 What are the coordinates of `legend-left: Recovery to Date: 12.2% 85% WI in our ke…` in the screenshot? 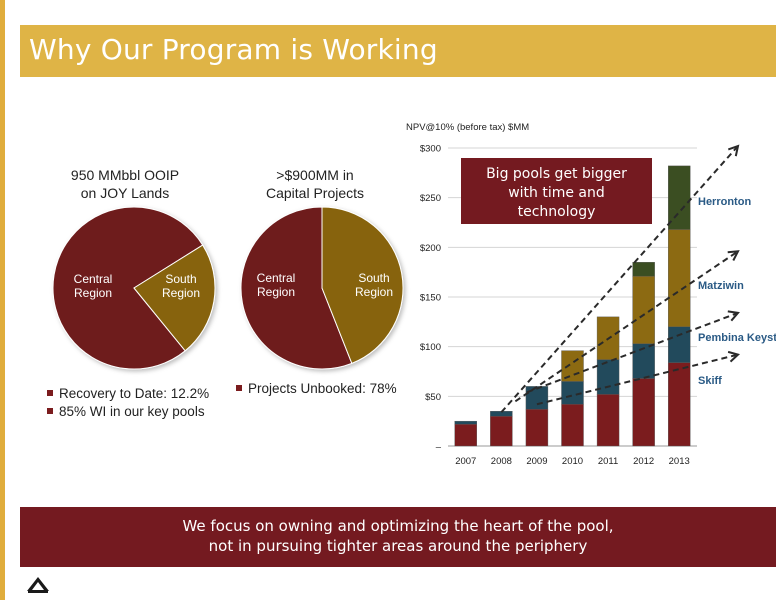 It's located at (128, 402).